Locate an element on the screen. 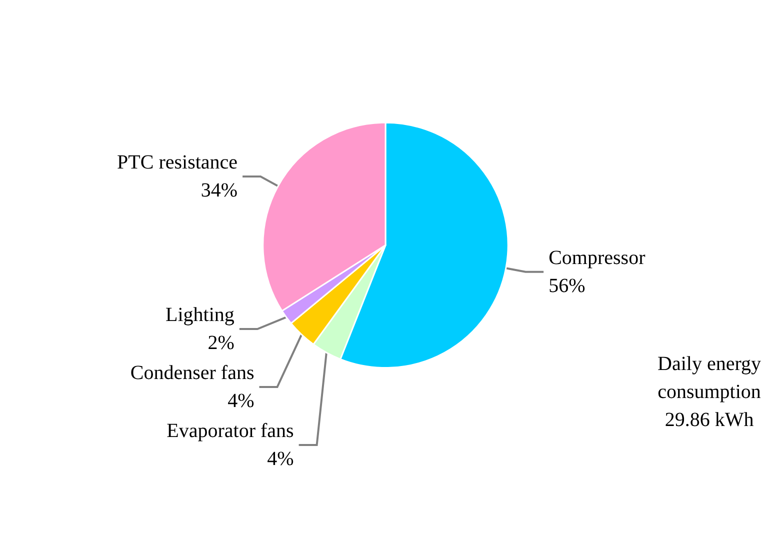 This screenshot has width=771, height=533. slice-label: Condenser fans is located at coordinates (192, 373).